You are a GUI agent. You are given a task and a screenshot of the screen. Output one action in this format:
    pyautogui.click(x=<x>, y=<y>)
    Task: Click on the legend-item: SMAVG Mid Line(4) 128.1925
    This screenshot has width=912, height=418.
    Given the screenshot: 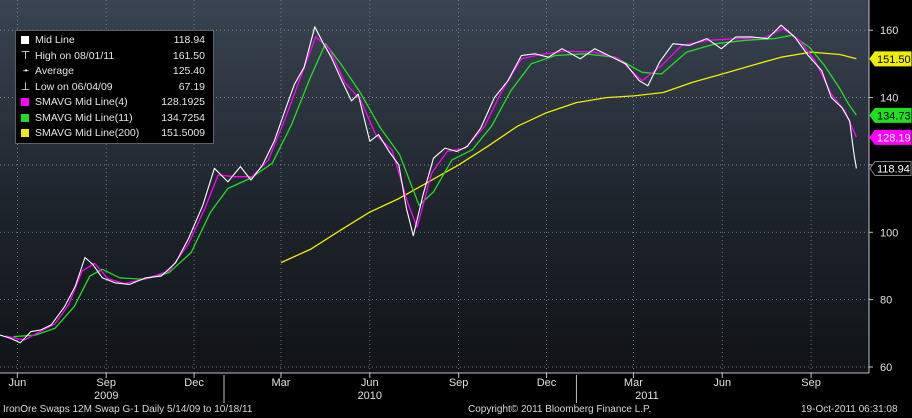 What is the action you would take?
    pyautogui.click(x=114, y=103)
    